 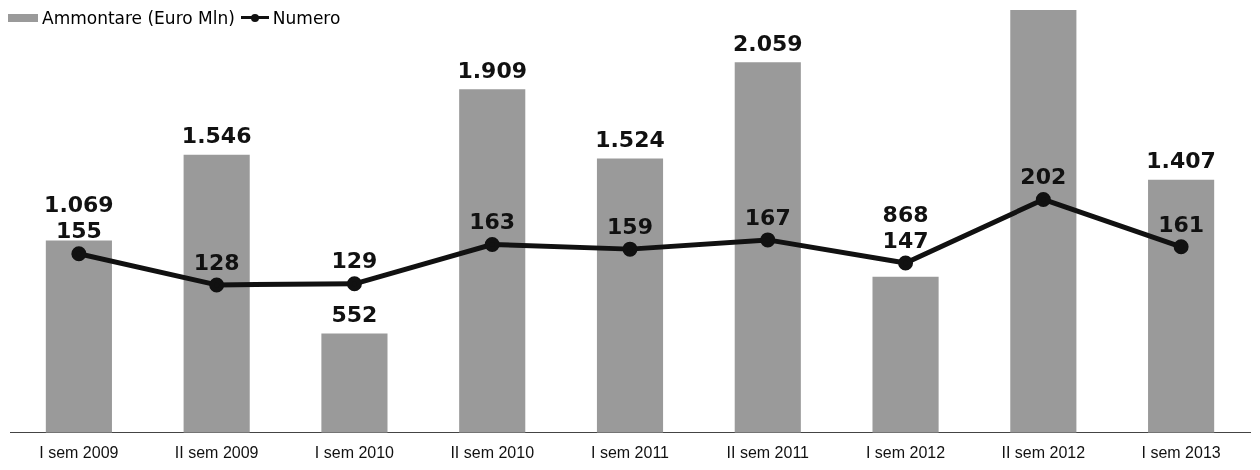 I want to click on data-label: 2.059, so click(x=767, y=44).